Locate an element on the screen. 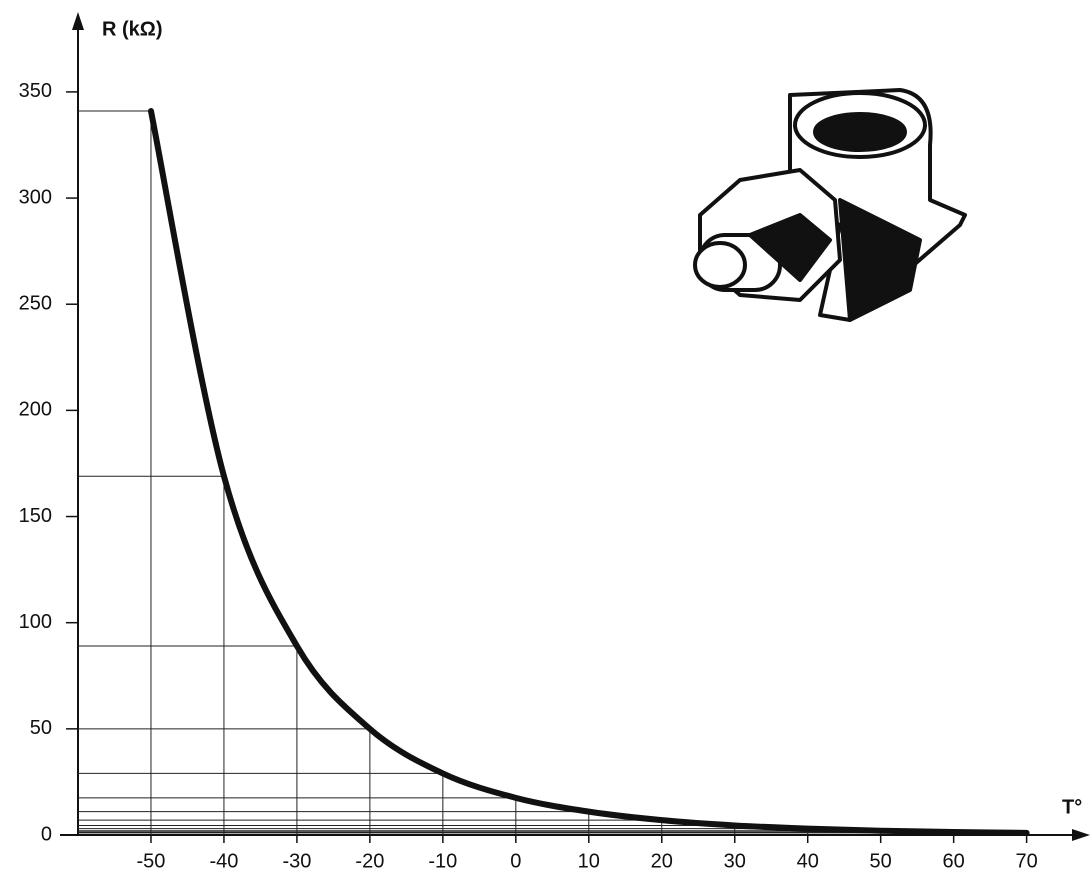  x-tick-label: 50 is located at coordinates (881, 861).